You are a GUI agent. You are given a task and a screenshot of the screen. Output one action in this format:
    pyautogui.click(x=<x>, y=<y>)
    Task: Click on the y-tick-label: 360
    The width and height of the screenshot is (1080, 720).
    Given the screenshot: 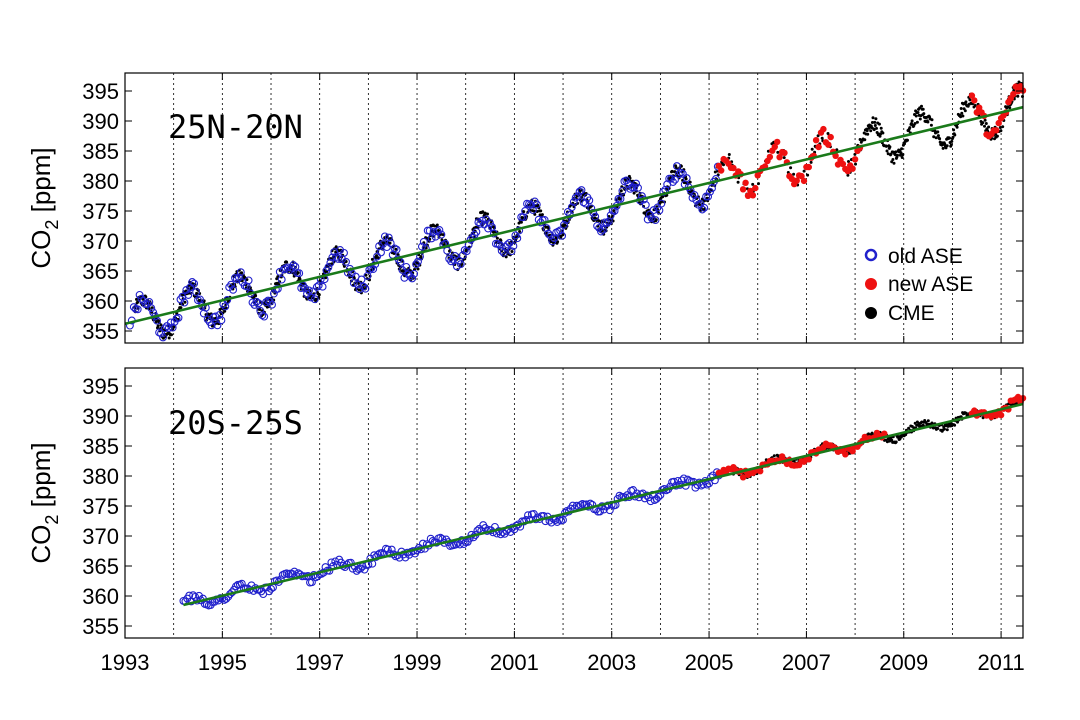 What is the action you would take?
    pyautogui.click(x=100, y=596)
    